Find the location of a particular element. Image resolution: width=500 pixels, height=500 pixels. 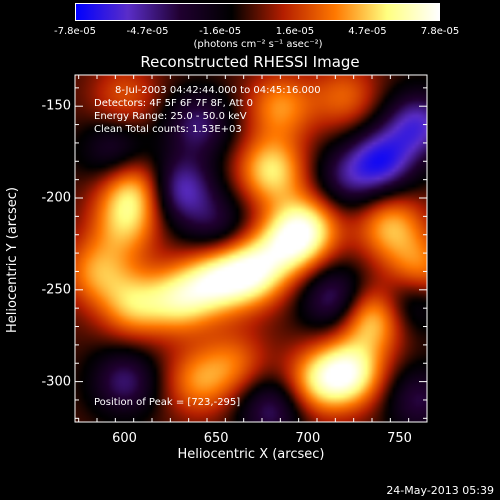

colorbar-tick-label: 1.6e-05 is located at coordinates (295, 31).